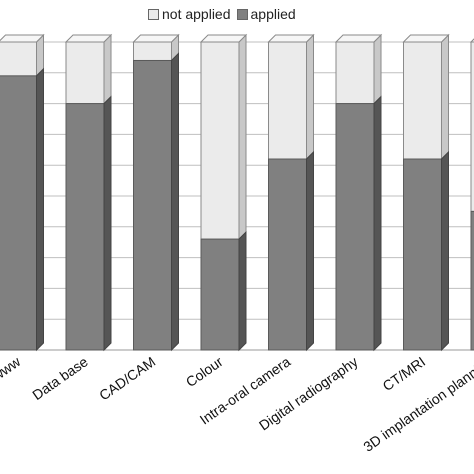 Image resolution: width=474 pixels, height=474 pixels. What do you see at coordinates (273, 14) in the screenshot?
I see `legend-label-applied: applied` at bounding box center [273, 14].